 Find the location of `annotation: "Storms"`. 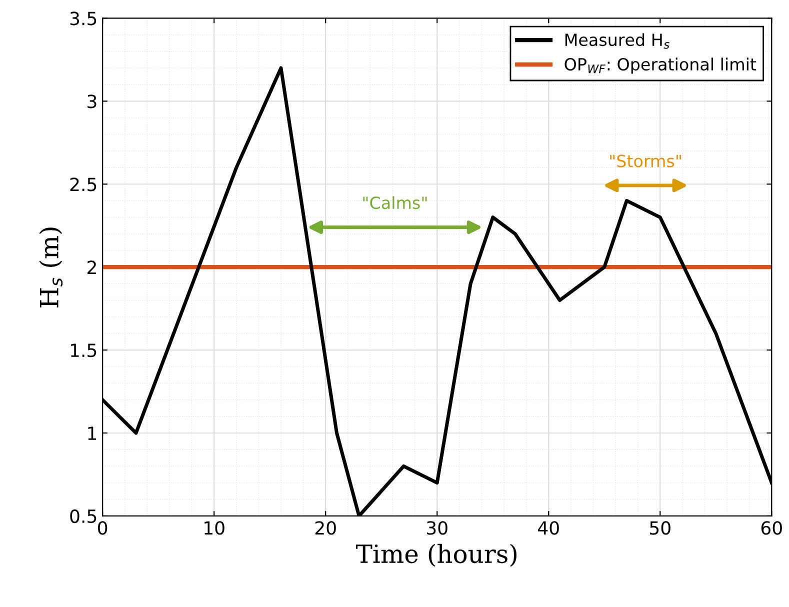

annotation: "Storms" is located at coordinates (645, 161).